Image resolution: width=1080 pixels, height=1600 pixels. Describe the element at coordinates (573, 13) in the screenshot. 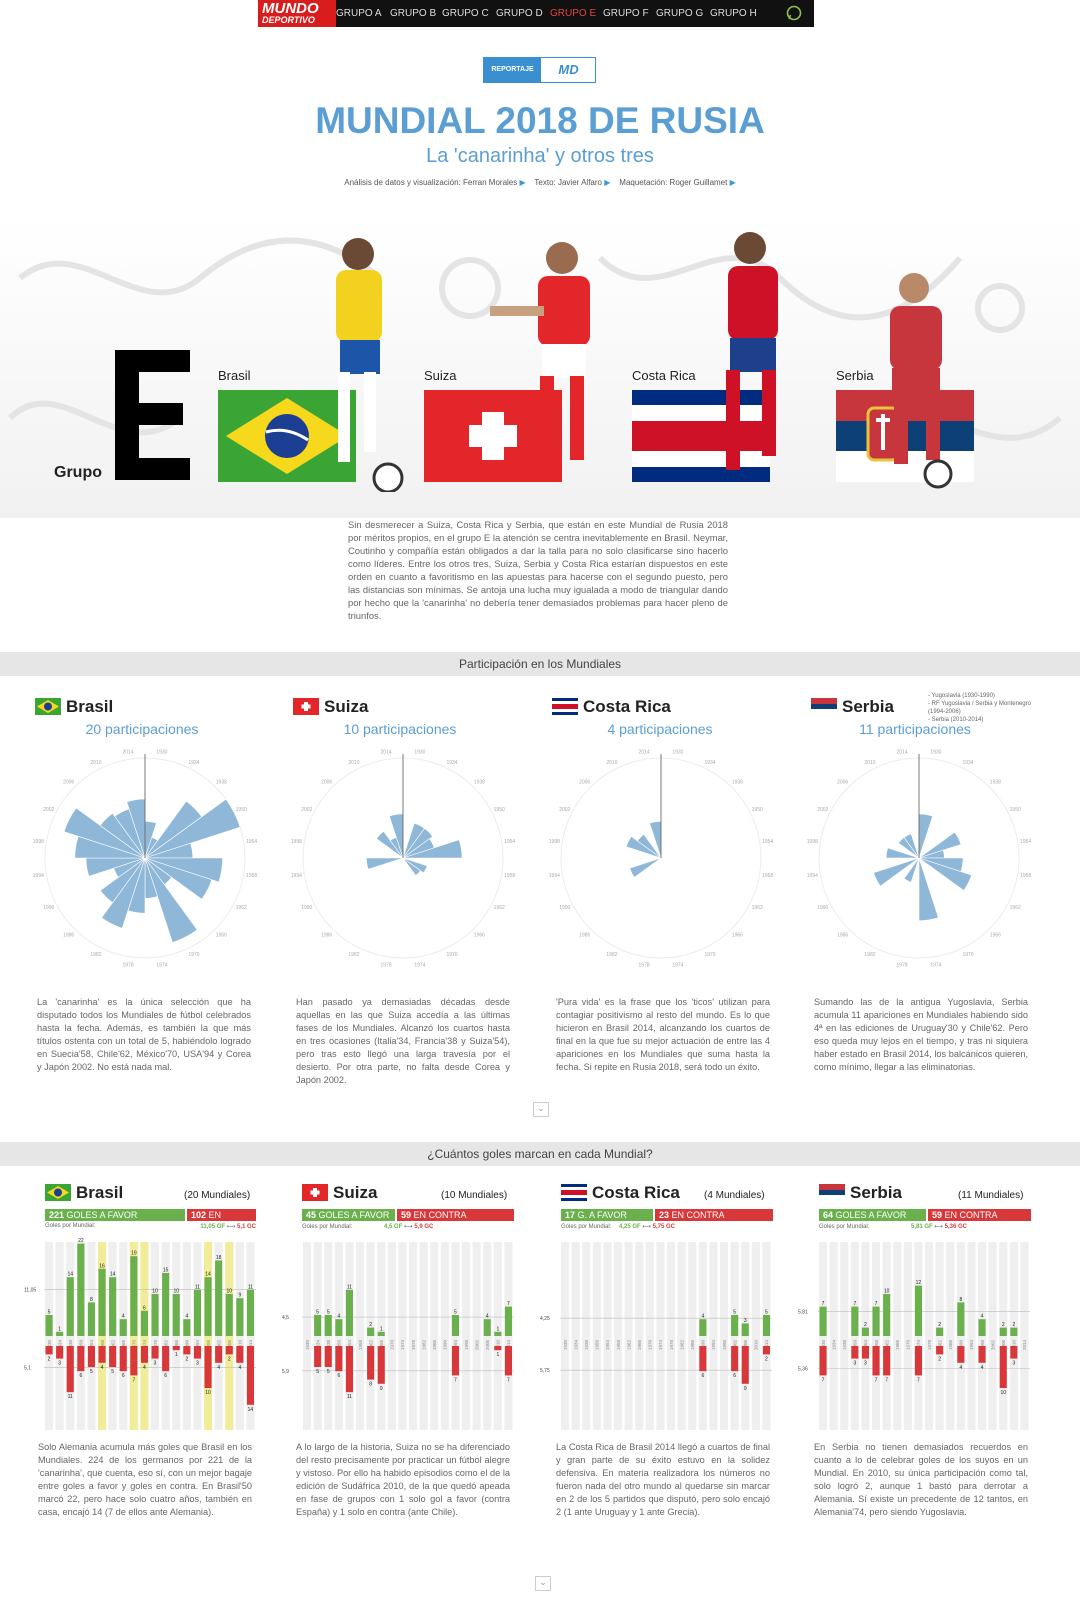

I see `nav-grupo-e: GRUPO E` at that location.